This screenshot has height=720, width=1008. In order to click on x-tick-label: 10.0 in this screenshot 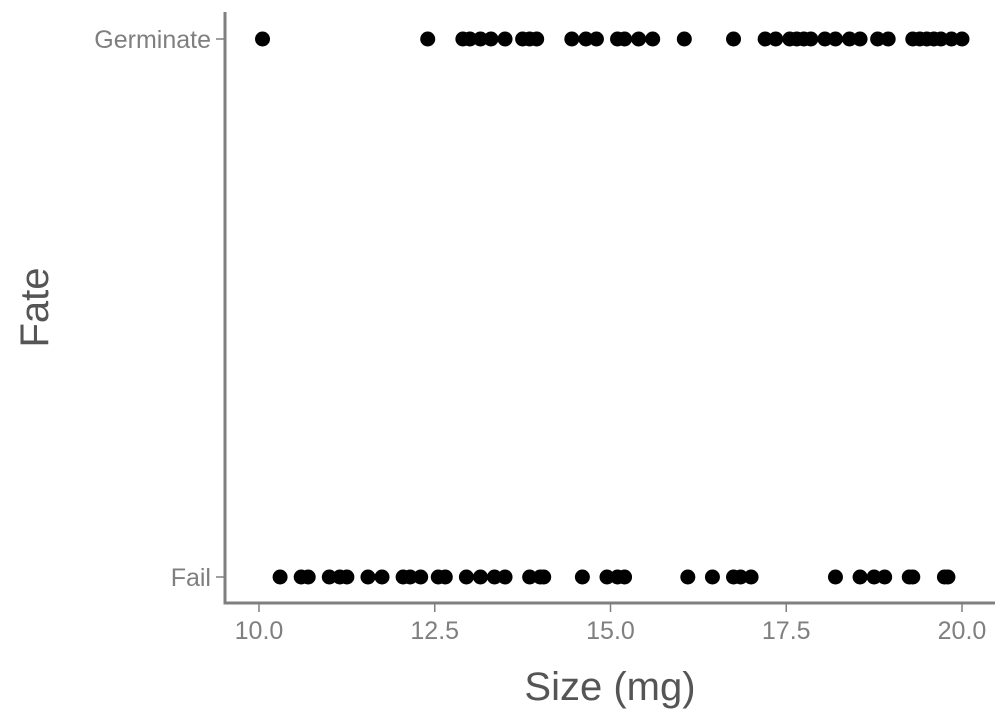, I will do `click(259, 631)`.